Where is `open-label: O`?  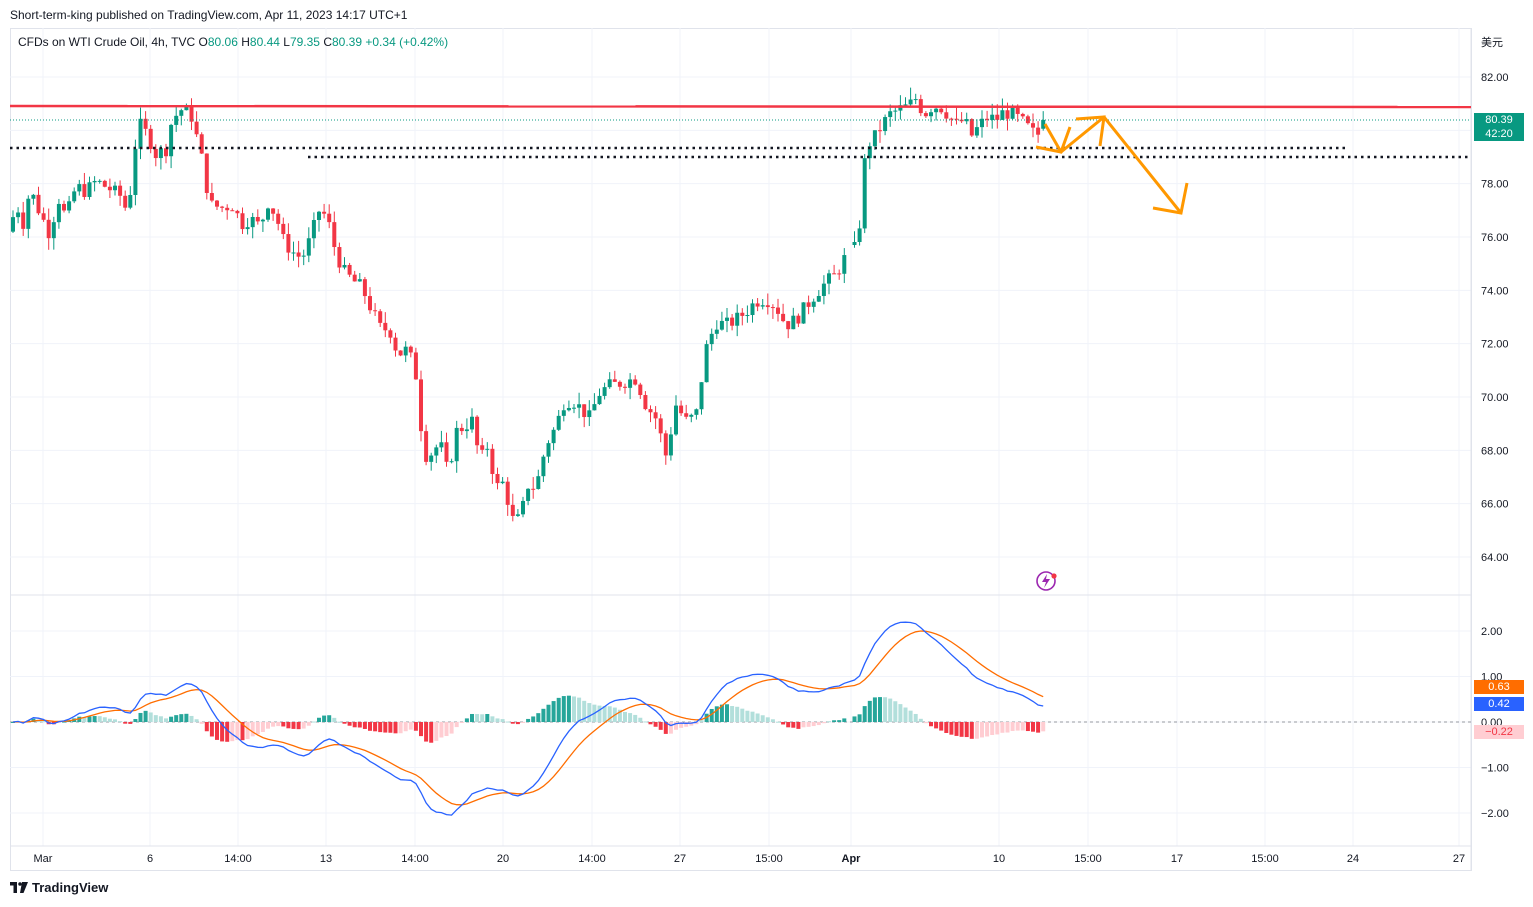 open-label: O is located at coordinates (203, 42).